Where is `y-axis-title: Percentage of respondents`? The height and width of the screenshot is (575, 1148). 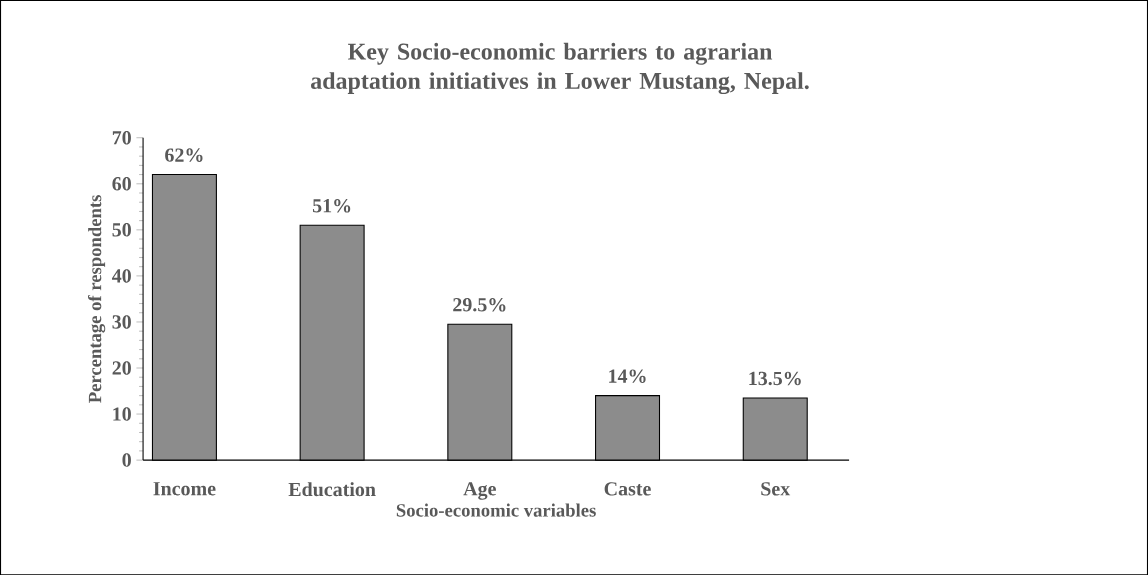 y-axis-title: Percentage of respondents is located at coordinates (96, 298).